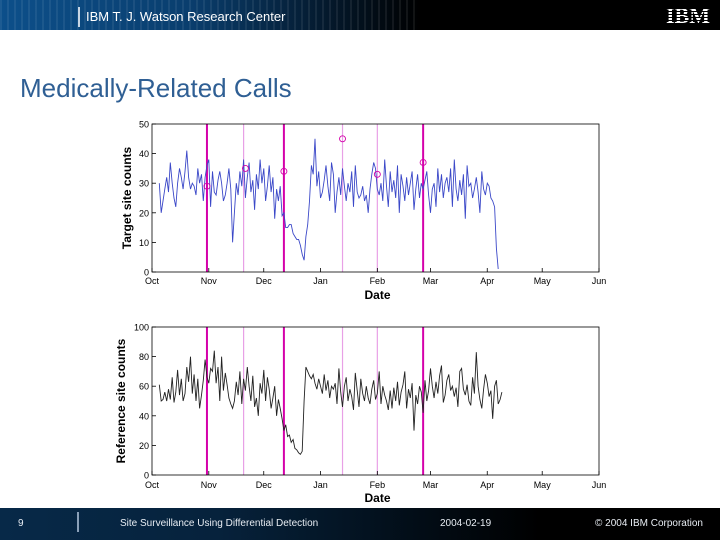 This screenshot has width=720, height=540. I want to click on header-gradient, so click(210, 15).